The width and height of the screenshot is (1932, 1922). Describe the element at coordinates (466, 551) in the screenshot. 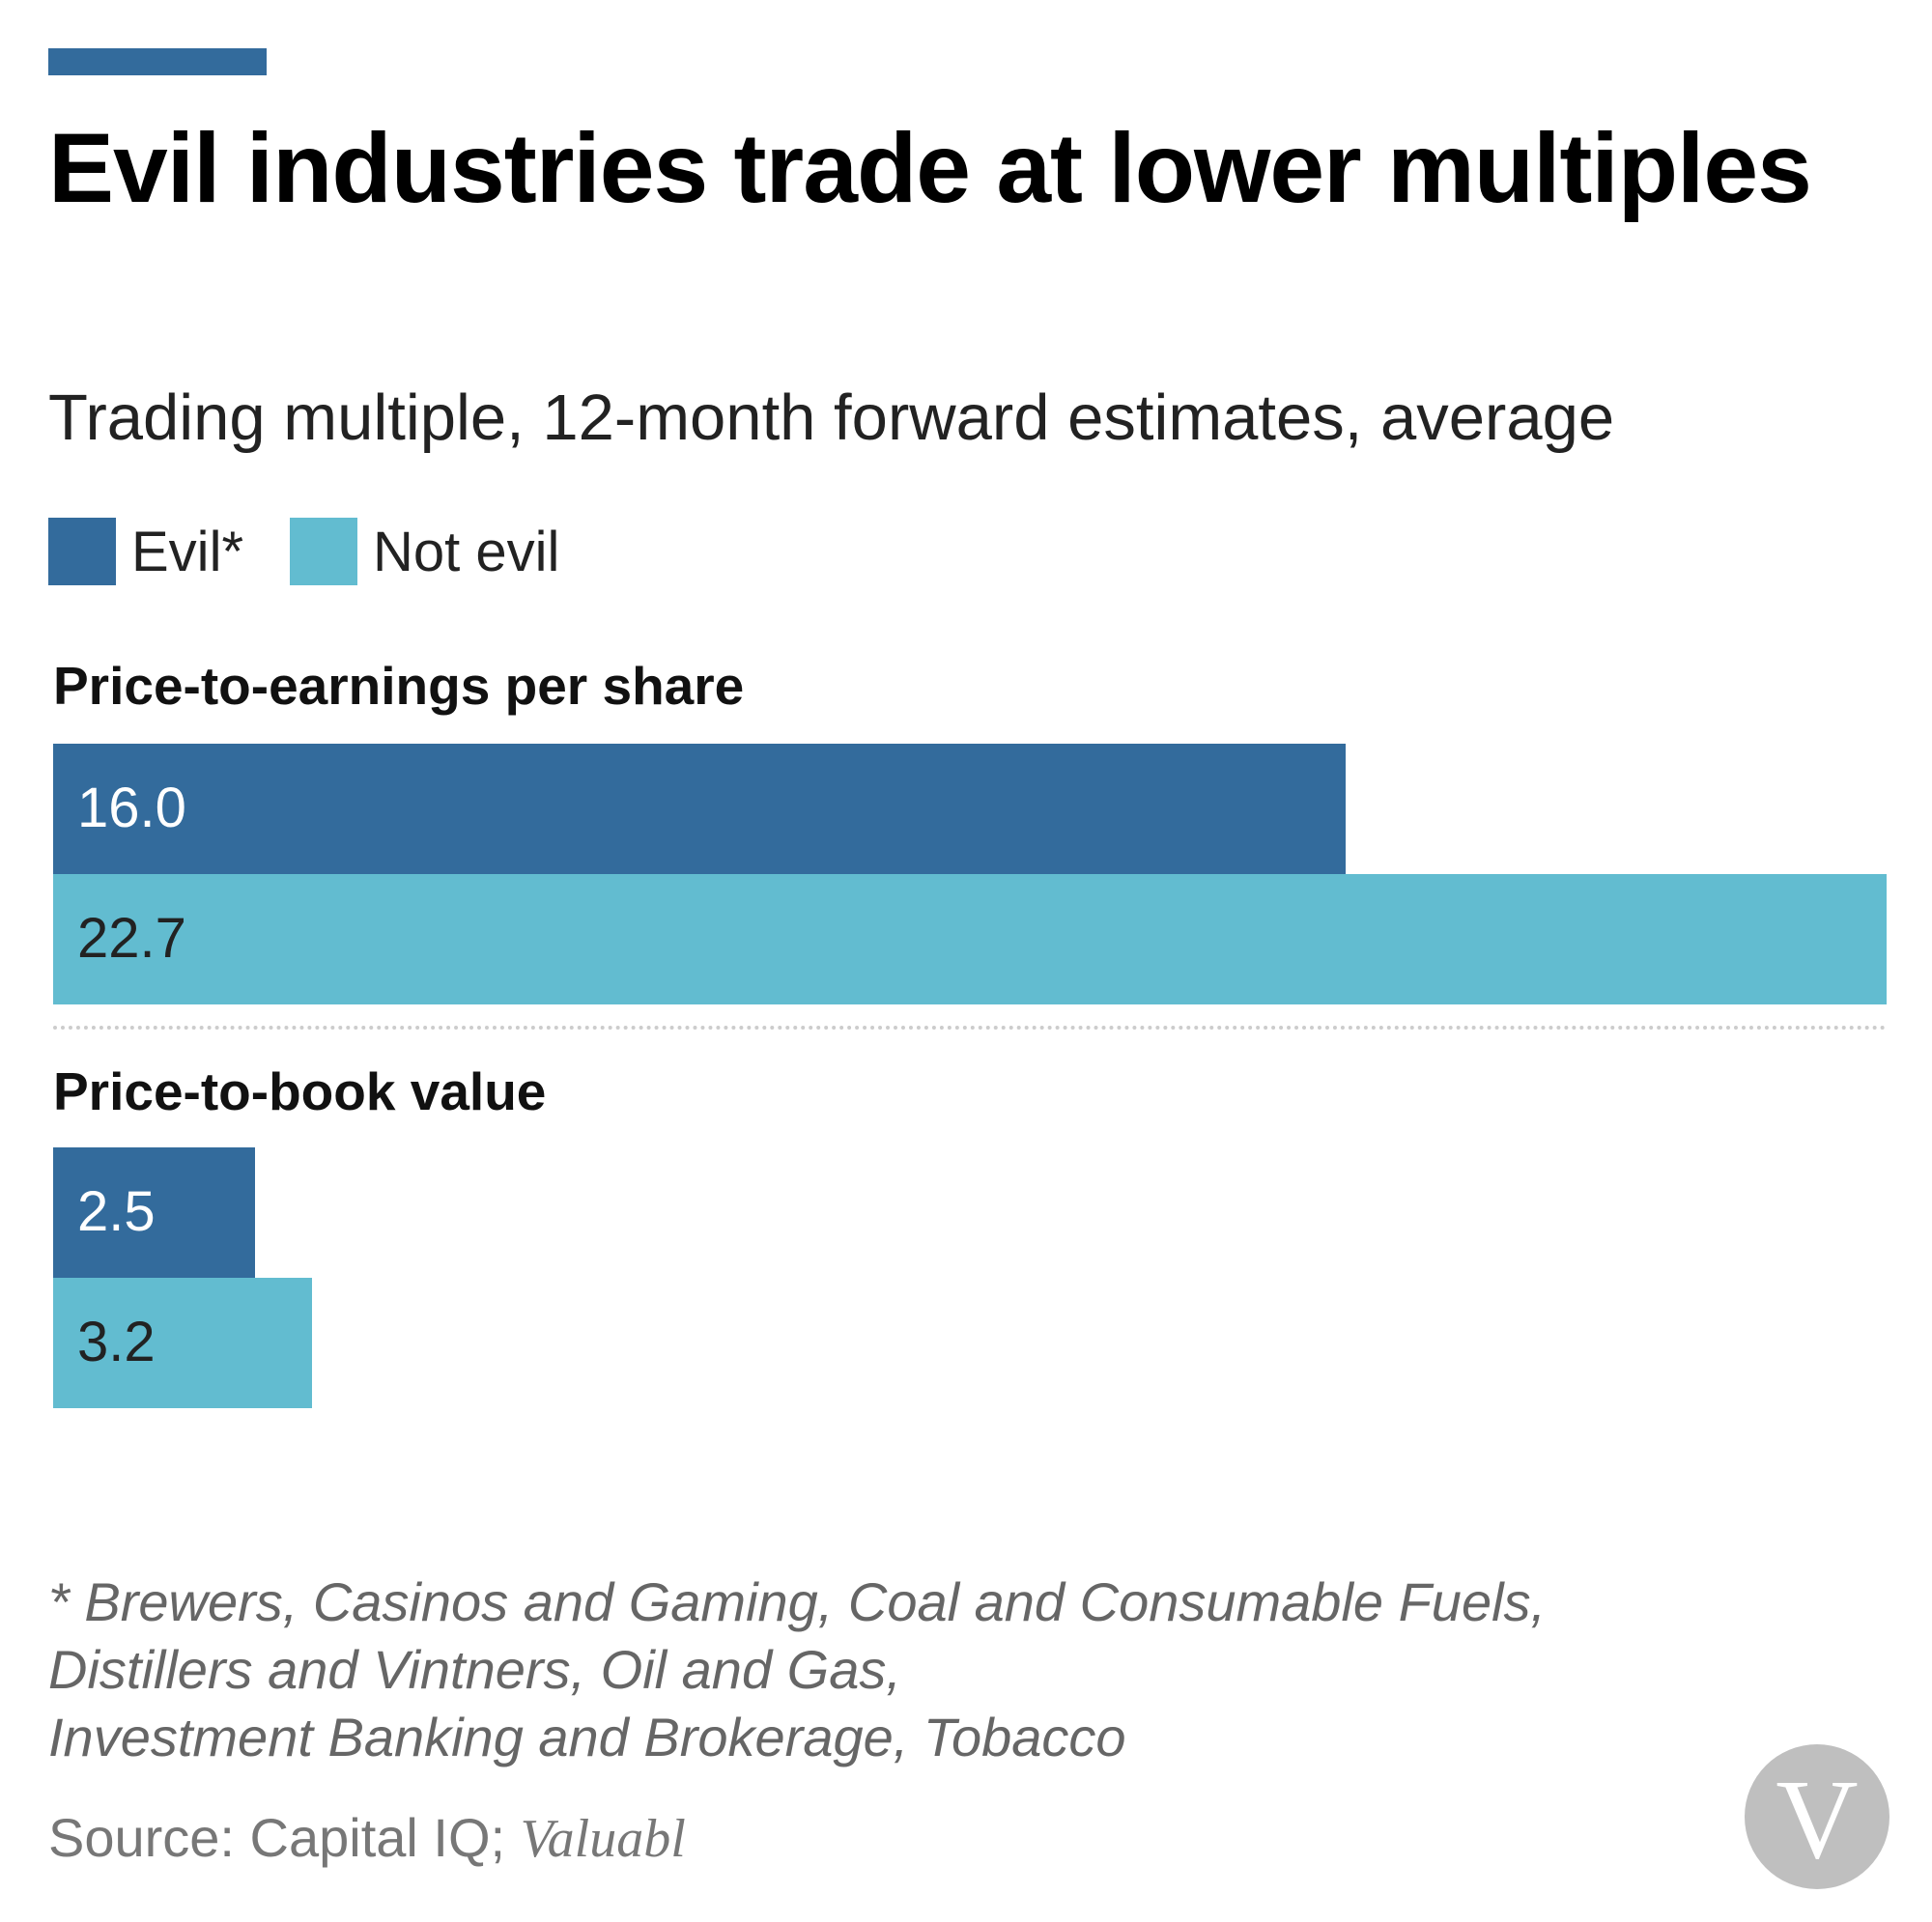

I see `legend-label-not-evil: Not evil` at that location.